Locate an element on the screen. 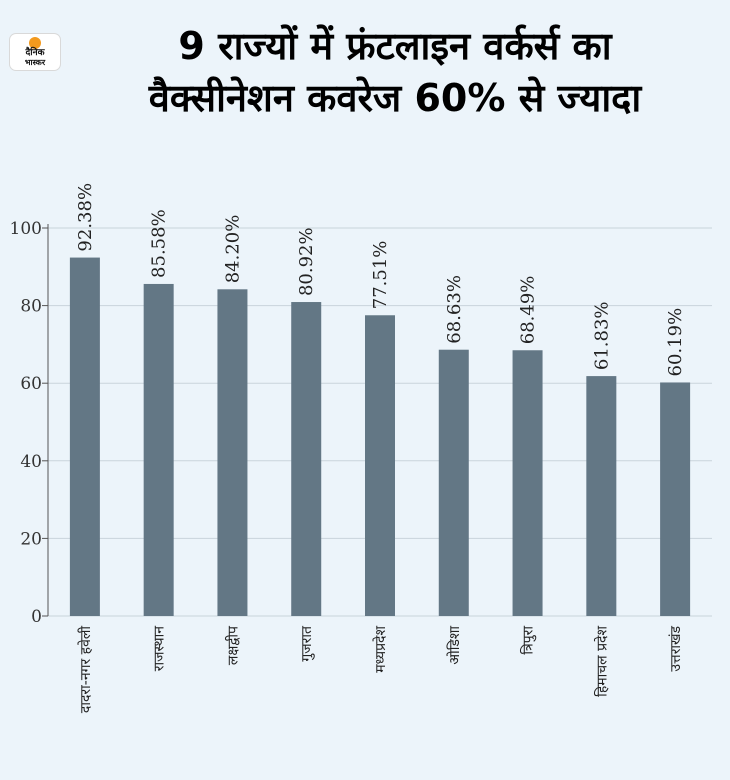 The width and height of the screenshot is (730, 780). y-tick-label: 100 is located at coordinates (26, 229).